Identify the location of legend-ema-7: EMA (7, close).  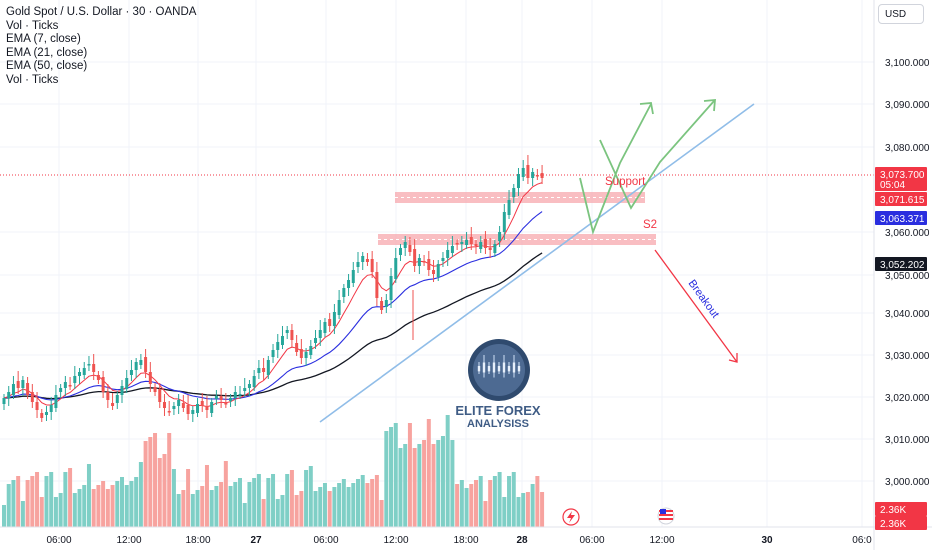
(43, 39).